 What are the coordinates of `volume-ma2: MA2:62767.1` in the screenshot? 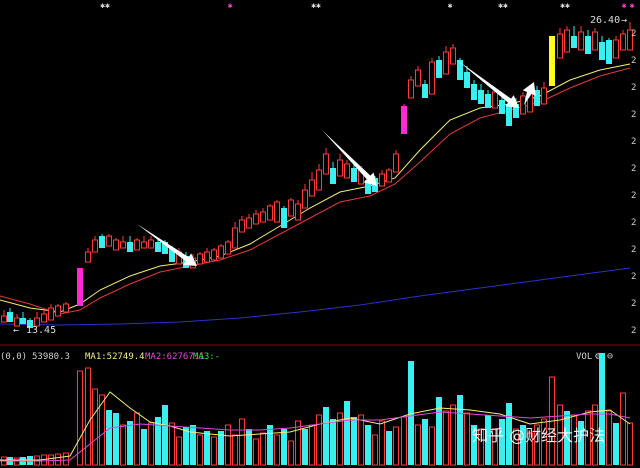 It's located at (175, 357).